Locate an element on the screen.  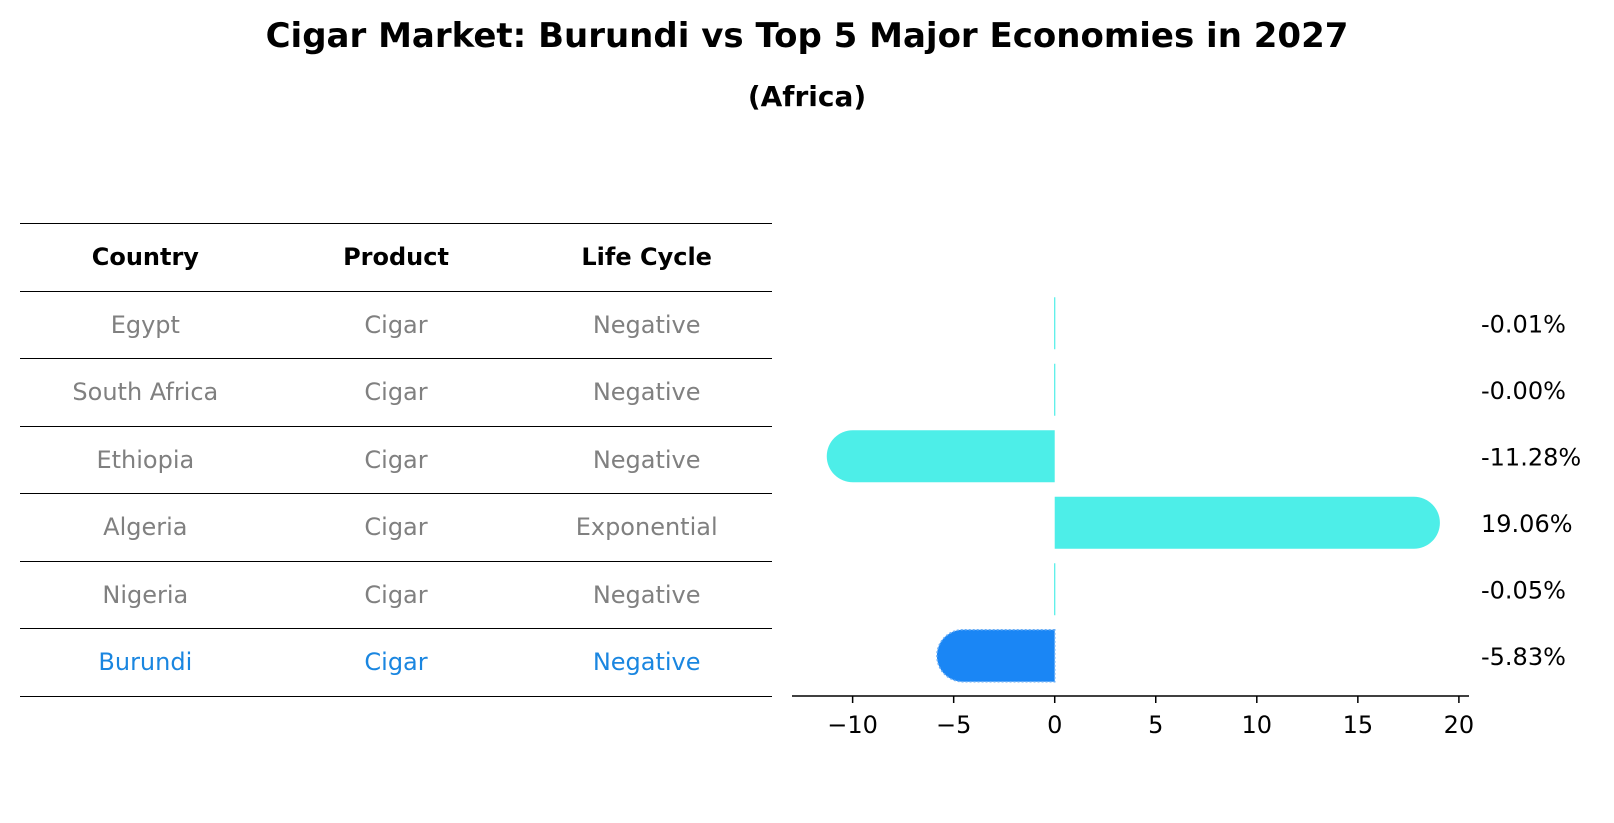
header-country: Country is located at coordinates (145, 257).